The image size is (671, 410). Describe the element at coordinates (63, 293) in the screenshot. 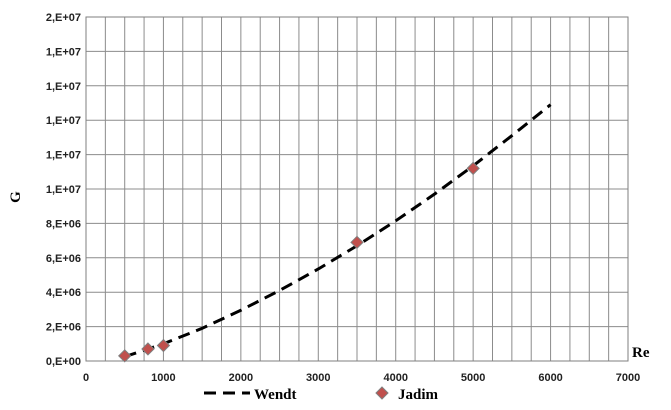

I see `y-tick-label: 4,E+06` at that location.